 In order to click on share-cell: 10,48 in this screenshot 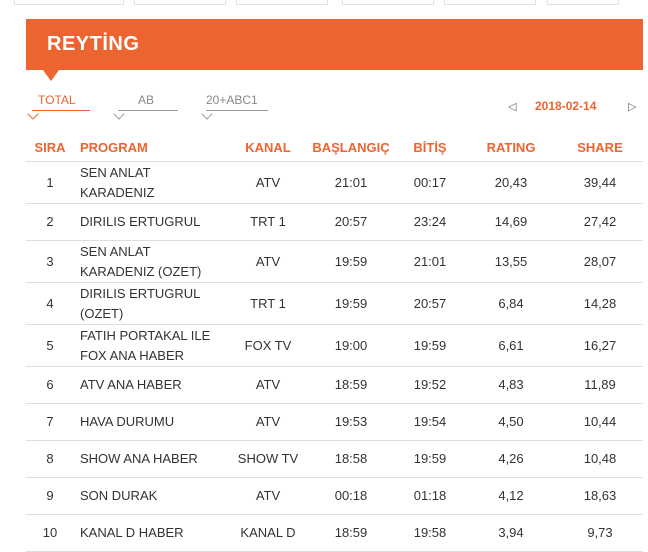, I will do `click(600, 459)`.